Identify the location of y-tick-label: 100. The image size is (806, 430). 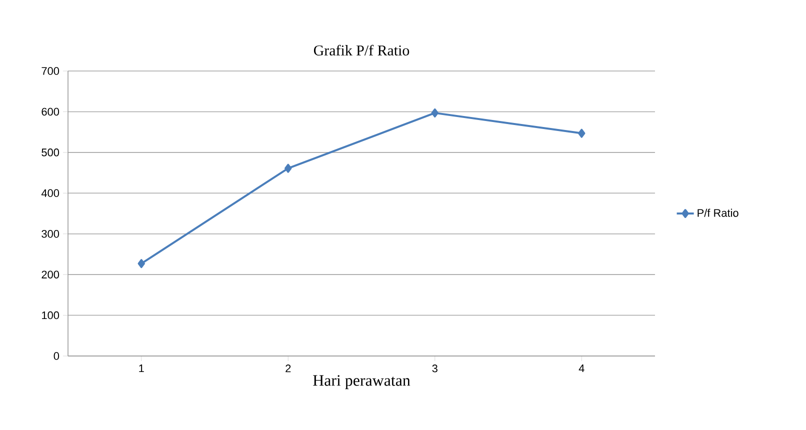
(51, 315).